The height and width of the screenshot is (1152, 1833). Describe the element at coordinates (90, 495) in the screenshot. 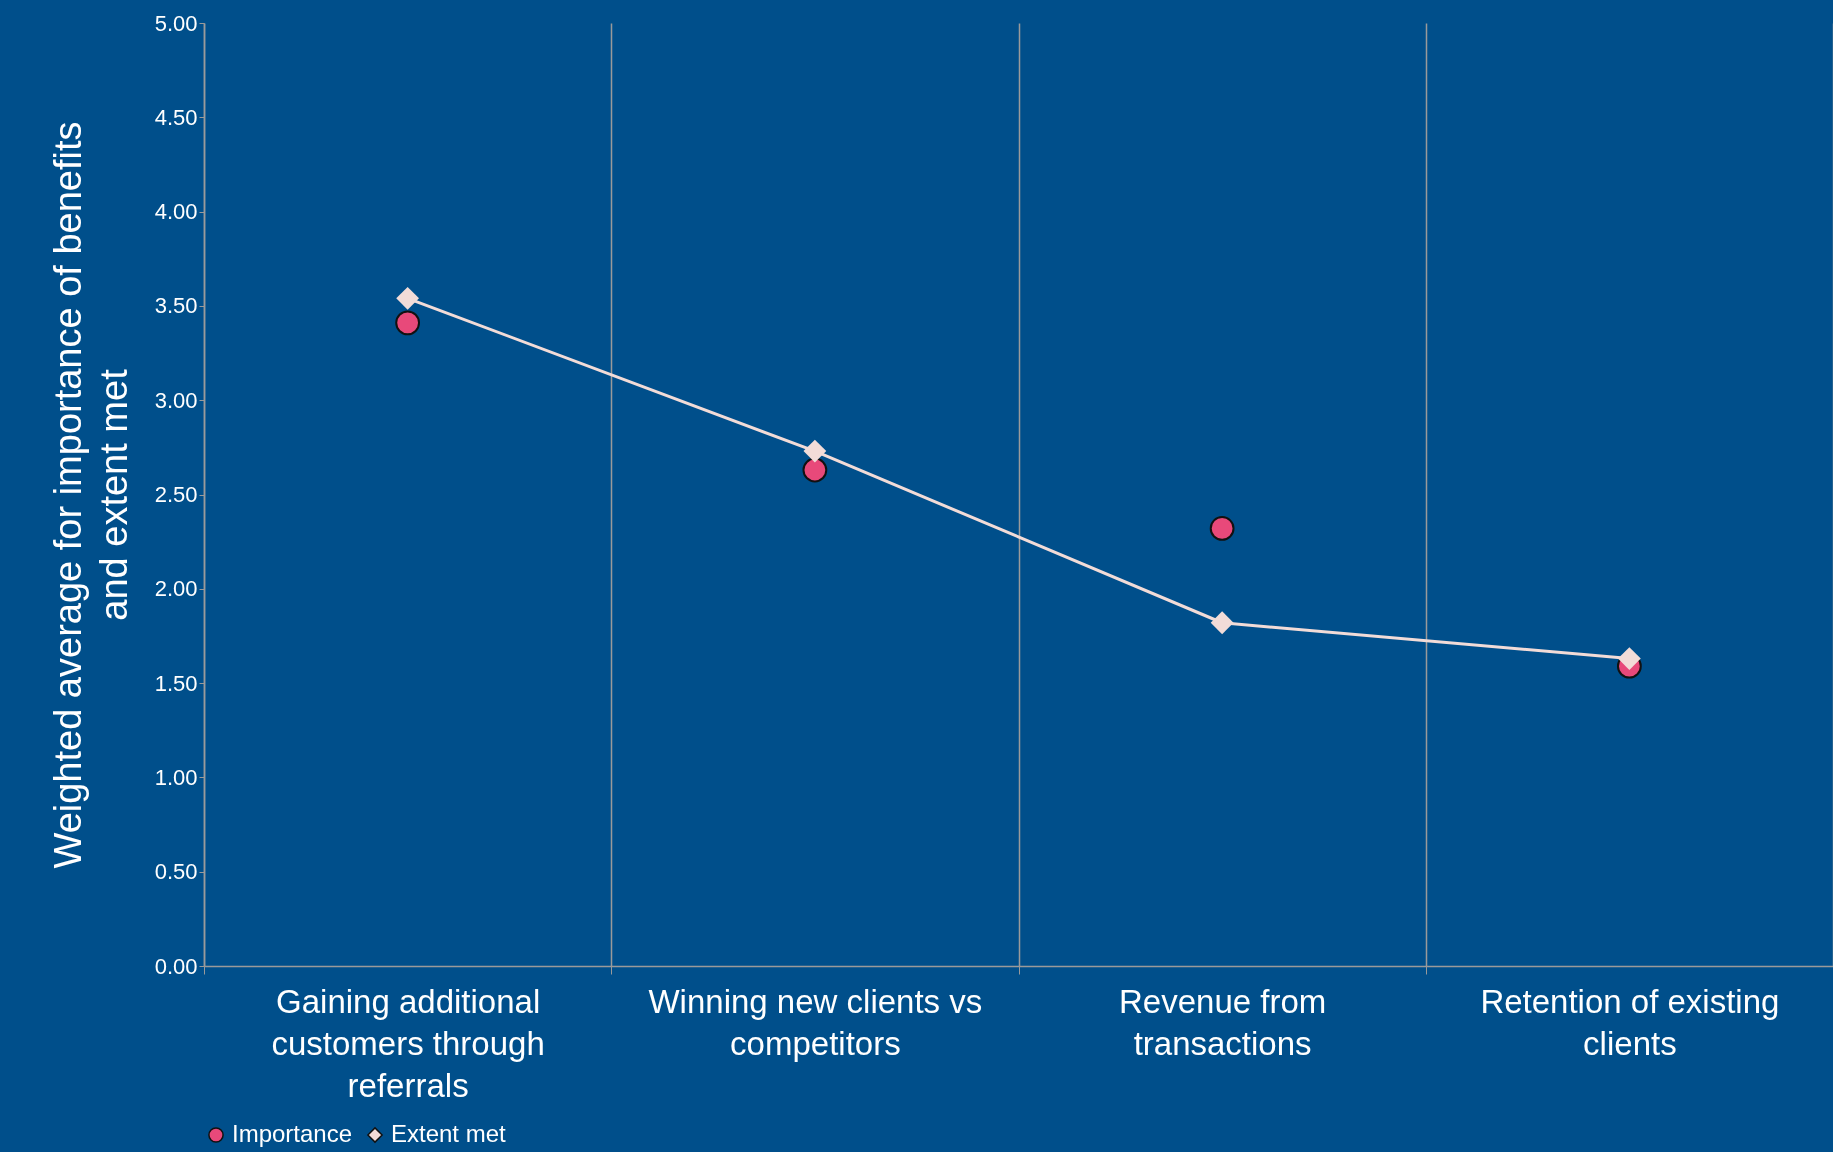

I see `y-axis-title: Weighted average for importance of benefits and extent met` at that location.